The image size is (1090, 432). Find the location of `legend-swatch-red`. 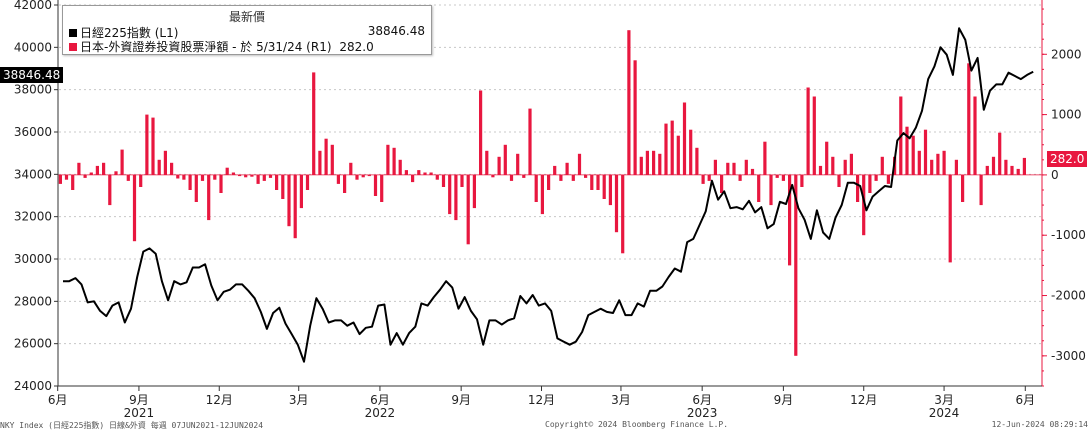

legend-swatch-red is located at coordinates (73, 47).